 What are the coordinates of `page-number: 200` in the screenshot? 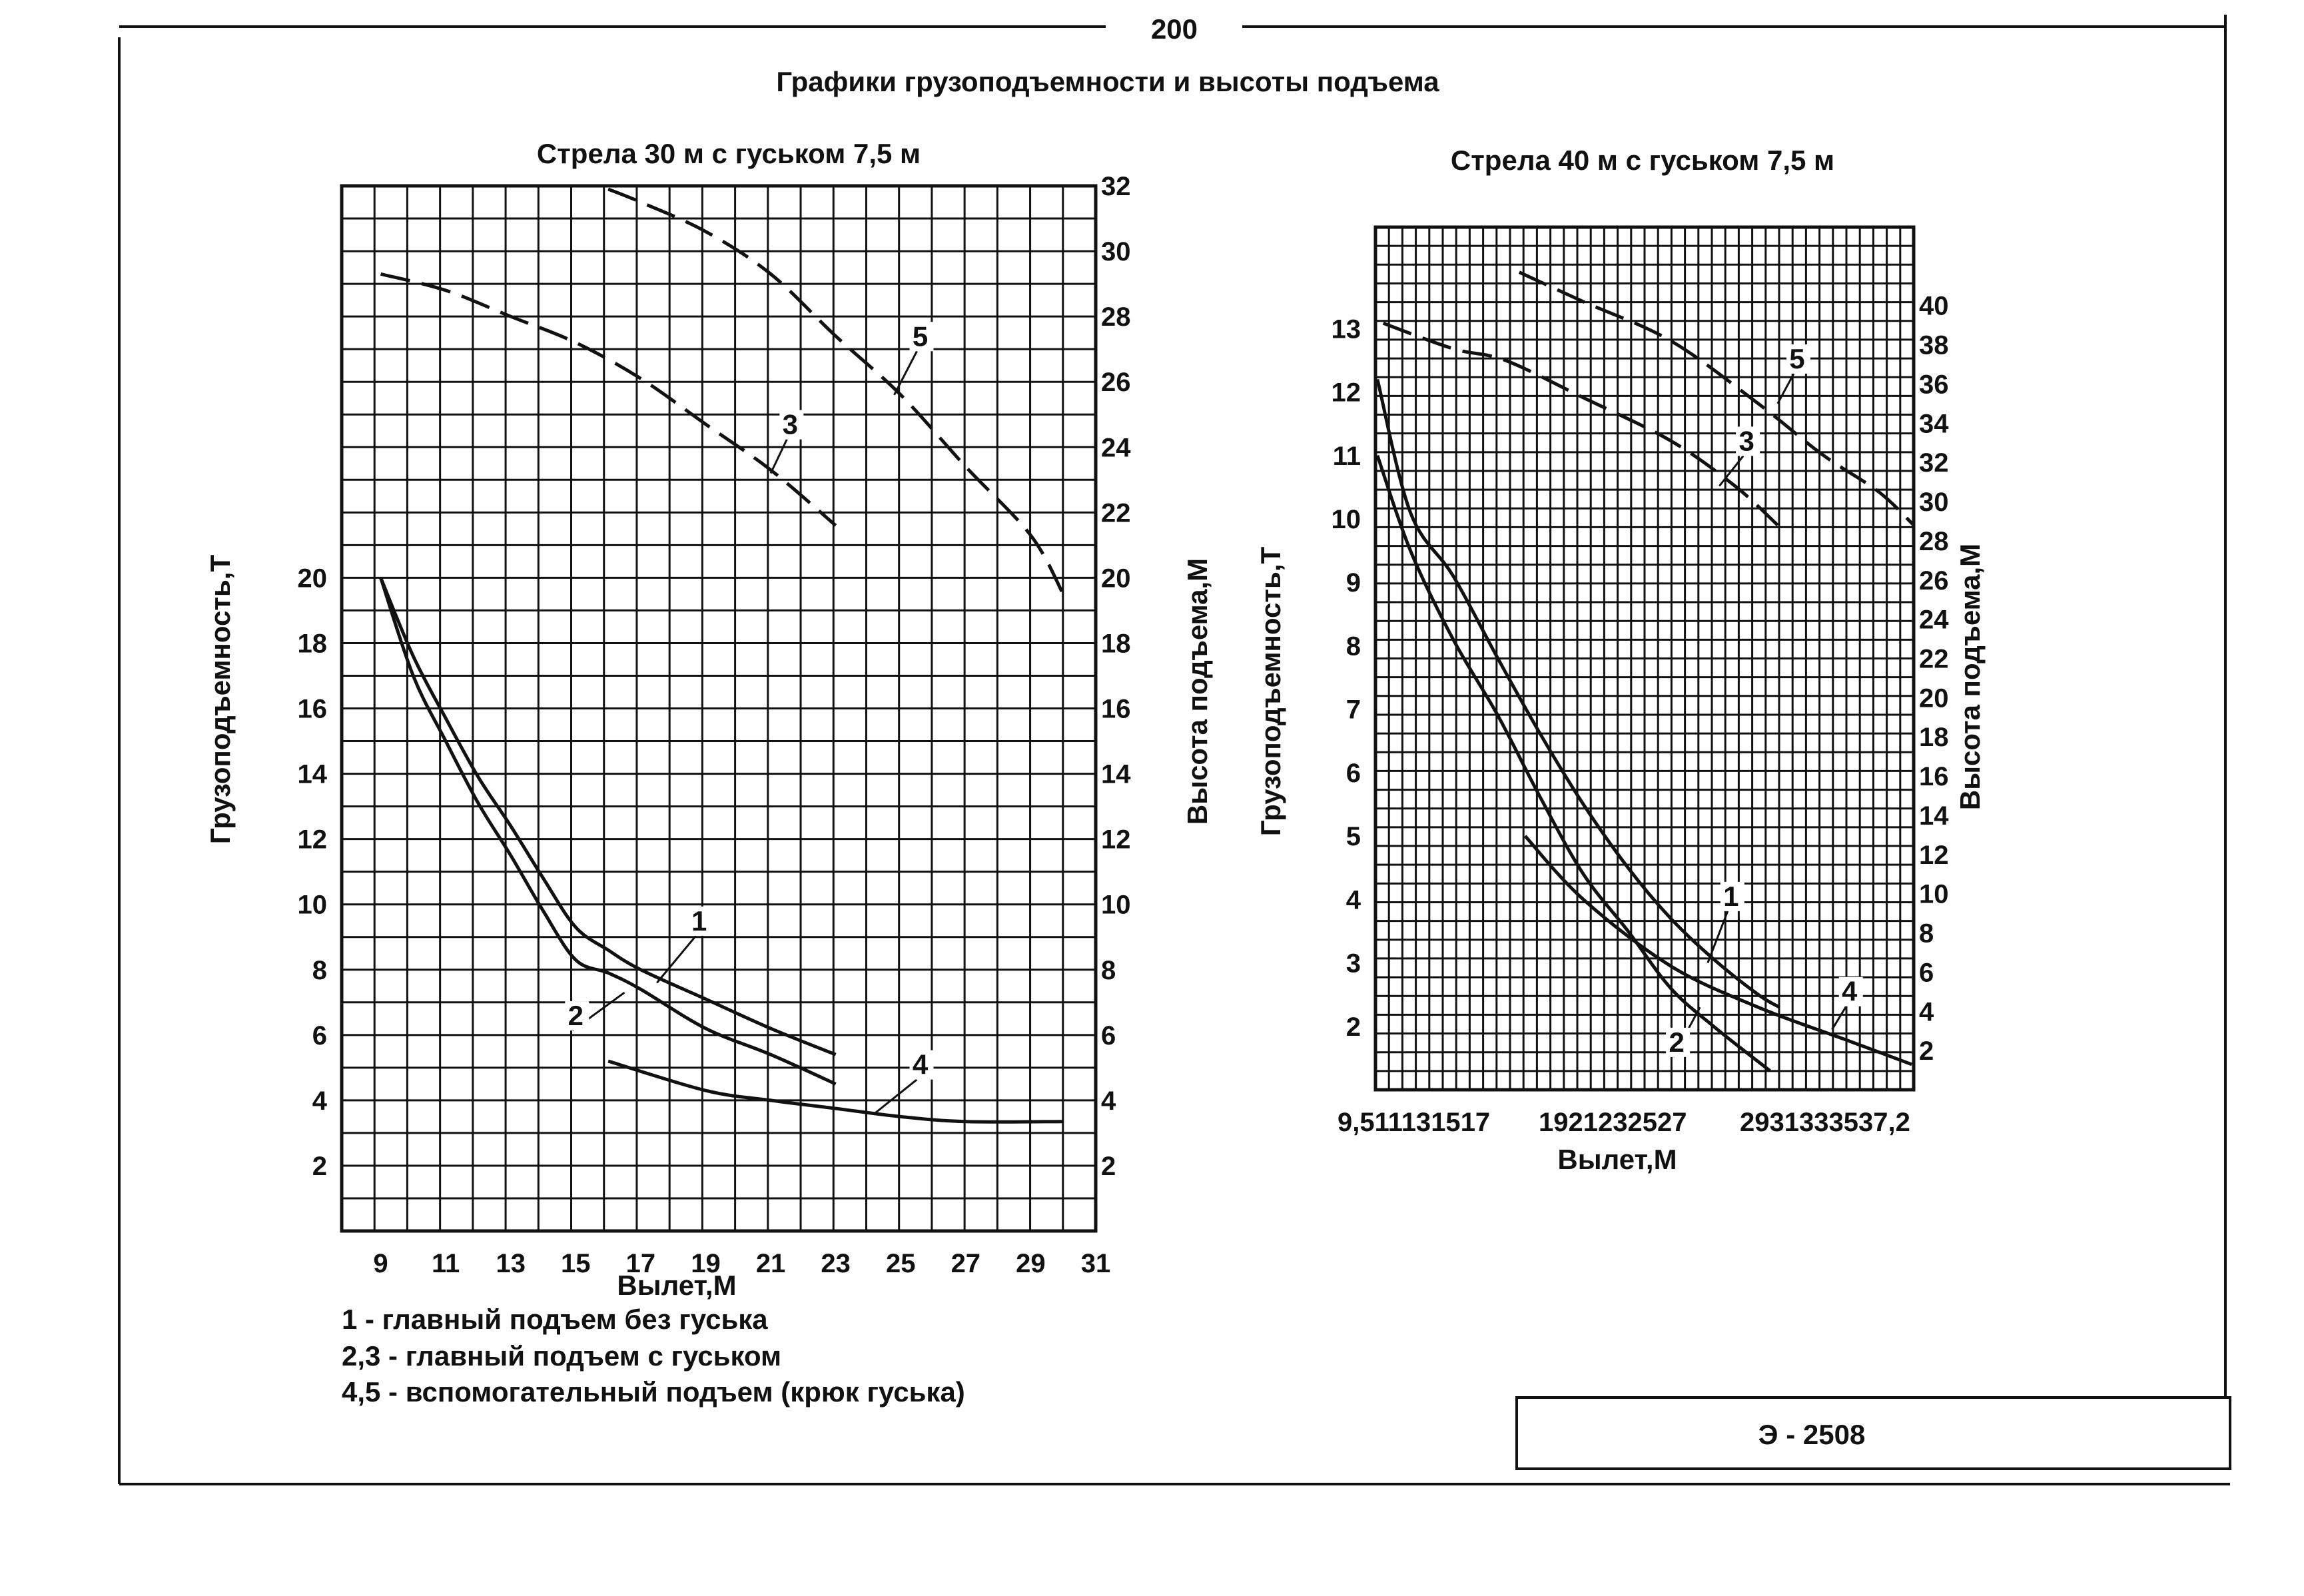 It's located at (1174, 29).